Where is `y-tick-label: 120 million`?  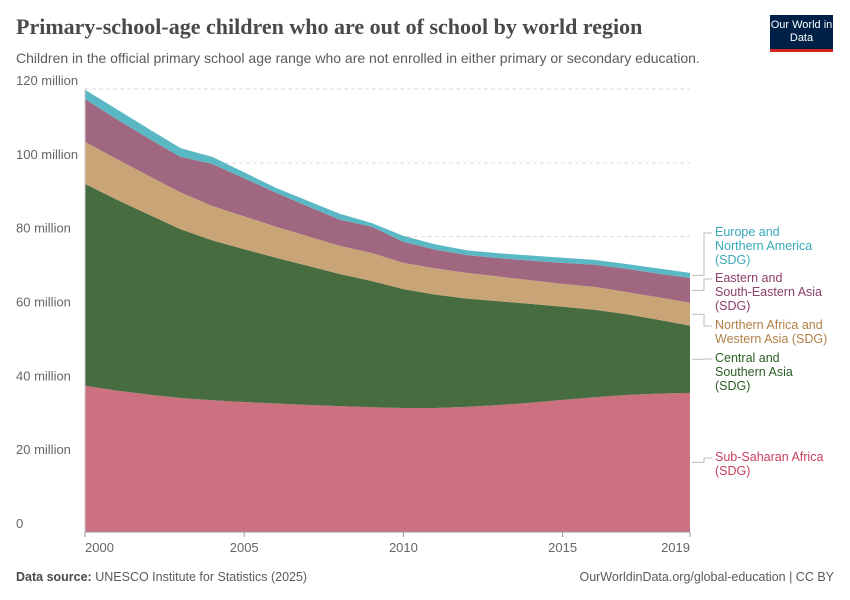
y-tick-label: 120 million is located at coordinates (47, 80).